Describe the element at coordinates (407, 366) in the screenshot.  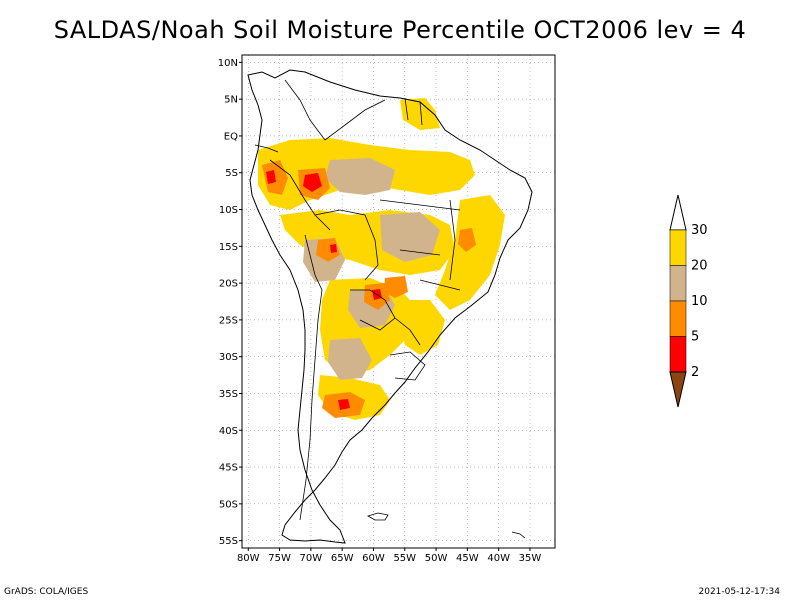
I see `border-uruguay` at that location.